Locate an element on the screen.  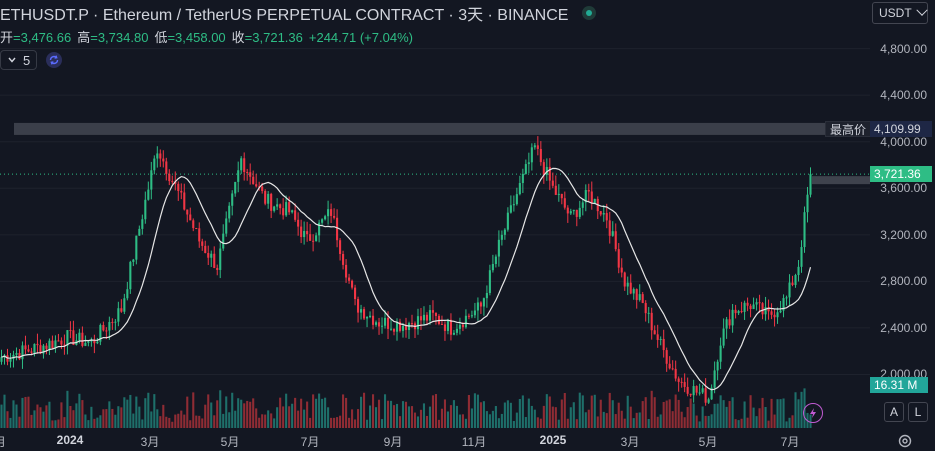
ohlc-value: =3,476.66 is located at coordinates (42, 37).